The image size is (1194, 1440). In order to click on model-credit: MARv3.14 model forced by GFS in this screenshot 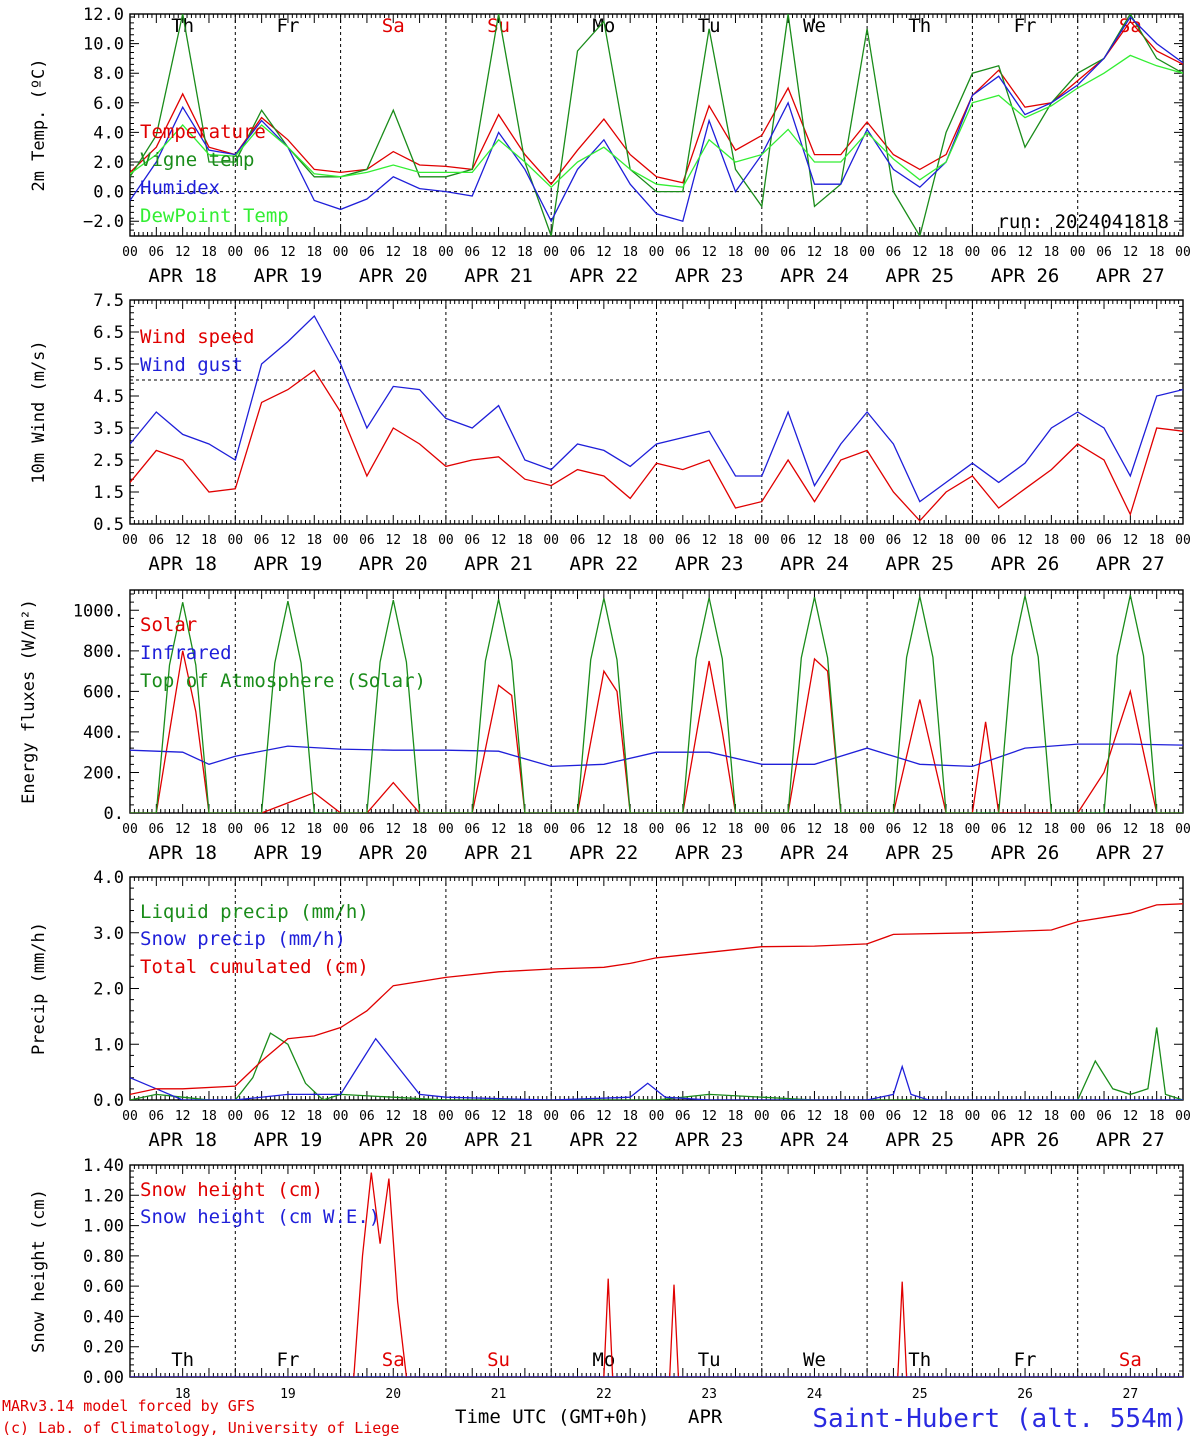, I will do `click(128, 1406)`.